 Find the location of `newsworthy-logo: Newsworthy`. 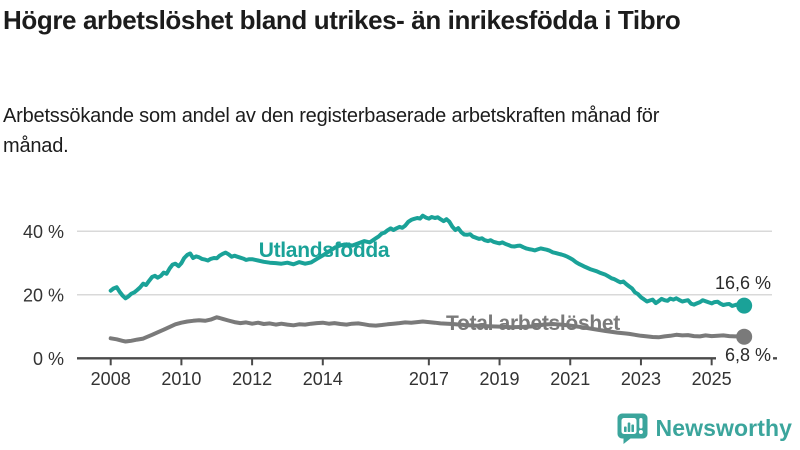

newsworthy-logo: Newsworthy is located at coordinates (704, 428).